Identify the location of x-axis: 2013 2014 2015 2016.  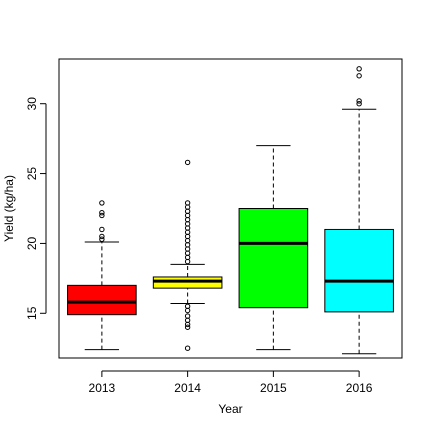
(231, 382).